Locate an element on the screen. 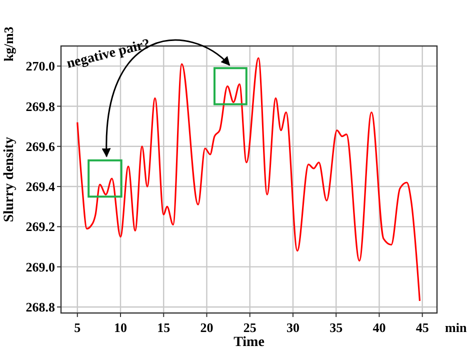 Image resolution: width=474 pixels, height=348 pixels. y-tick-label: 269.4 is located at coordinates (41, 186).